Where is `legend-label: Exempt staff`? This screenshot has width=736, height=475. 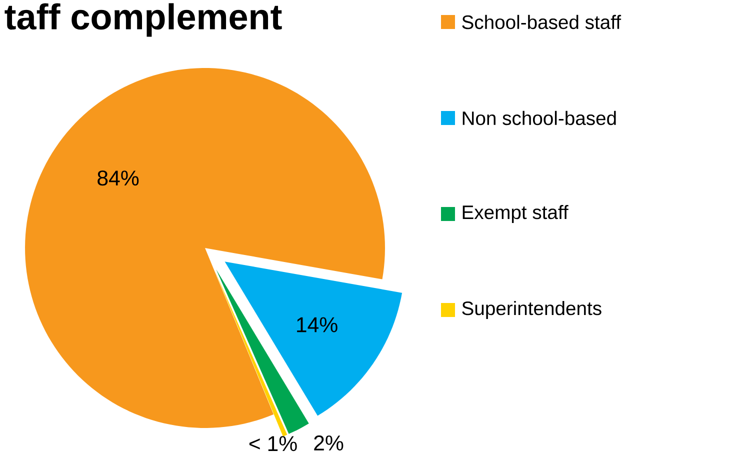 legend-label: Exempt staff is located at coordinates (515, 213).